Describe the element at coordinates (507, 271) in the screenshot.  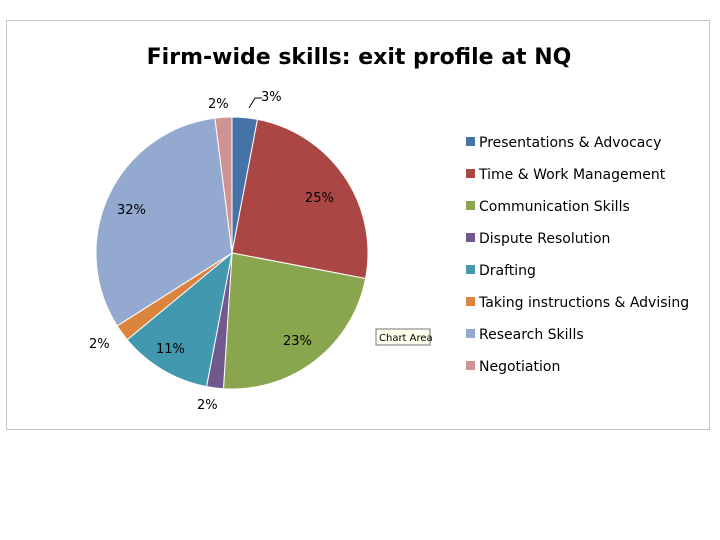
I see `legend-label: Drafting` at that location.